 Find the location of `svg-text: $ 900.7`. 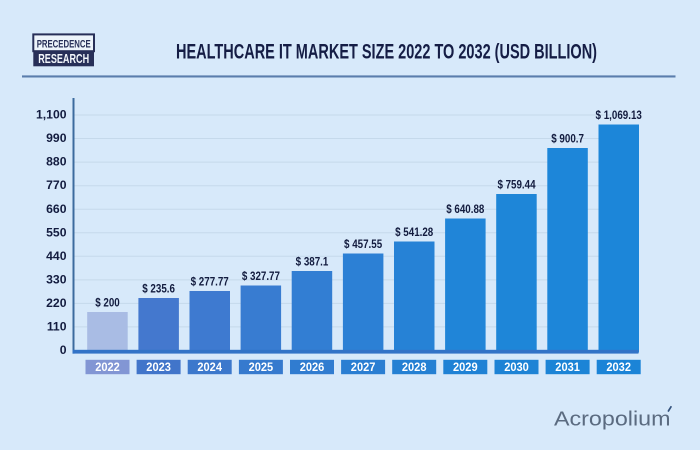

svg-text: $ 900.7 is located at coordinates (567, 139).